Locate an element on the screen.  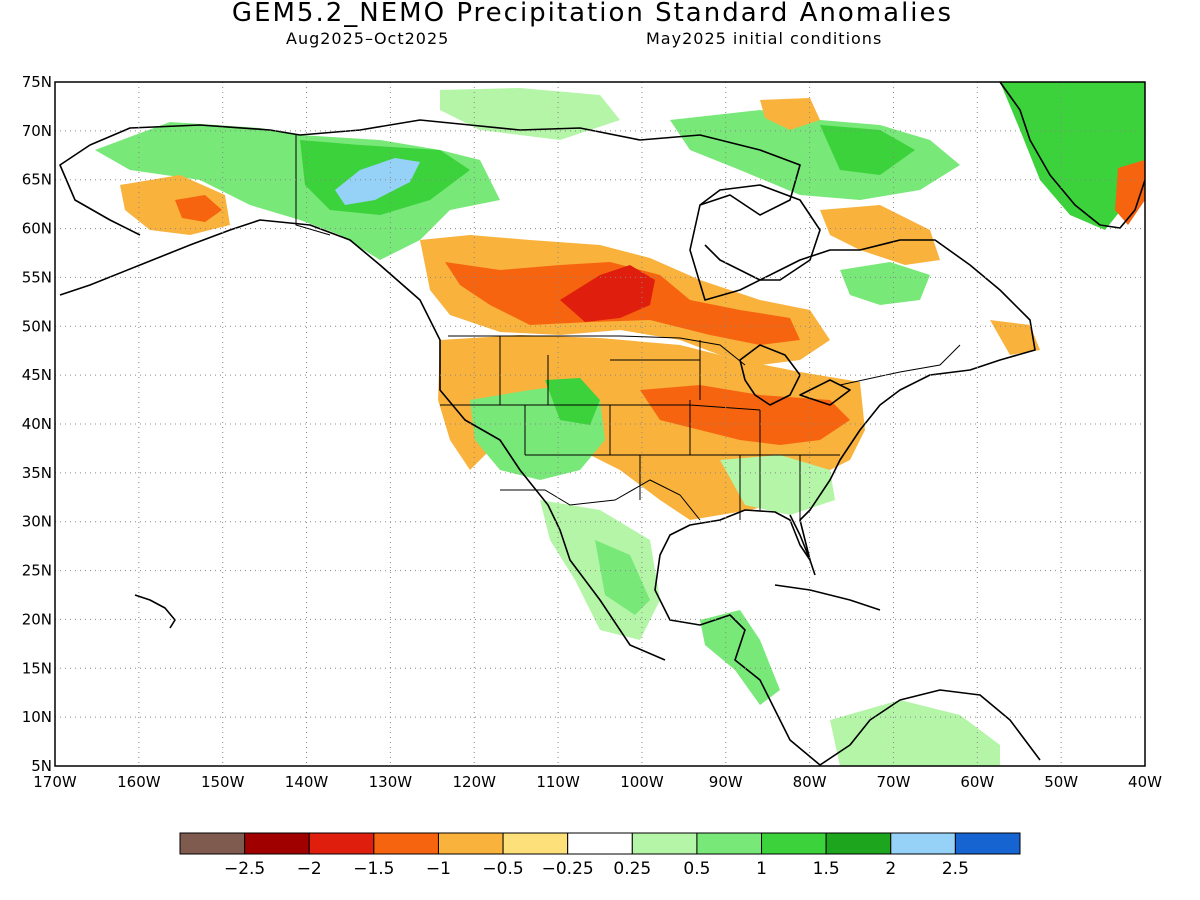
greenland-dry-edge is located at coordinates (1130, 192).